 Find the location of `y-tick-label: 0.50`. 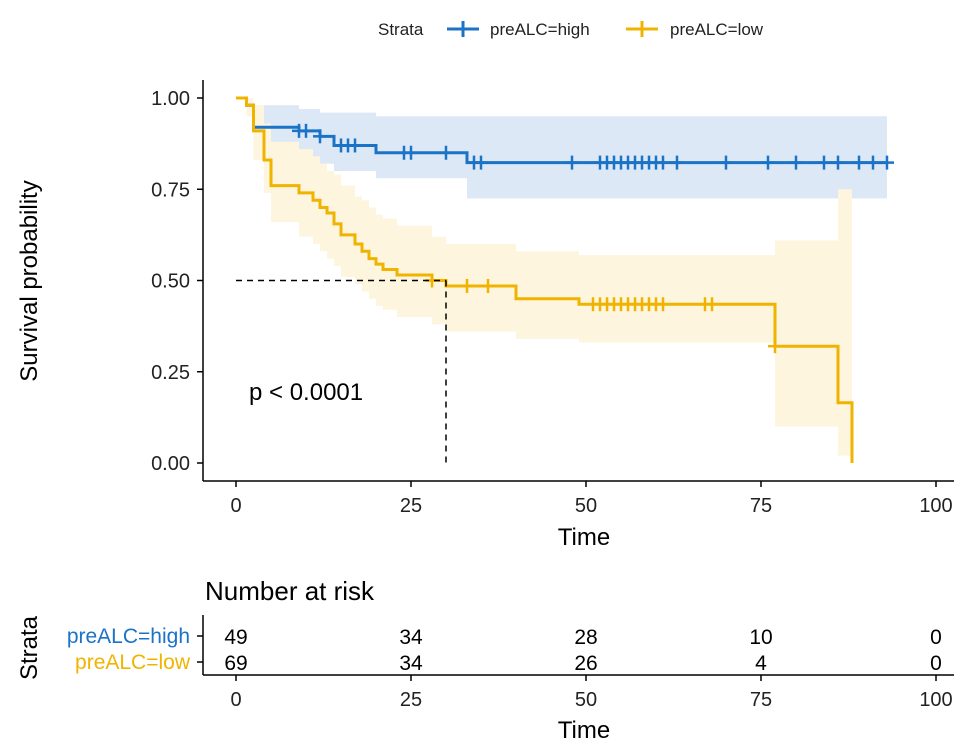

y-tick-label: 0.50 is located at coordinates (170, 282).